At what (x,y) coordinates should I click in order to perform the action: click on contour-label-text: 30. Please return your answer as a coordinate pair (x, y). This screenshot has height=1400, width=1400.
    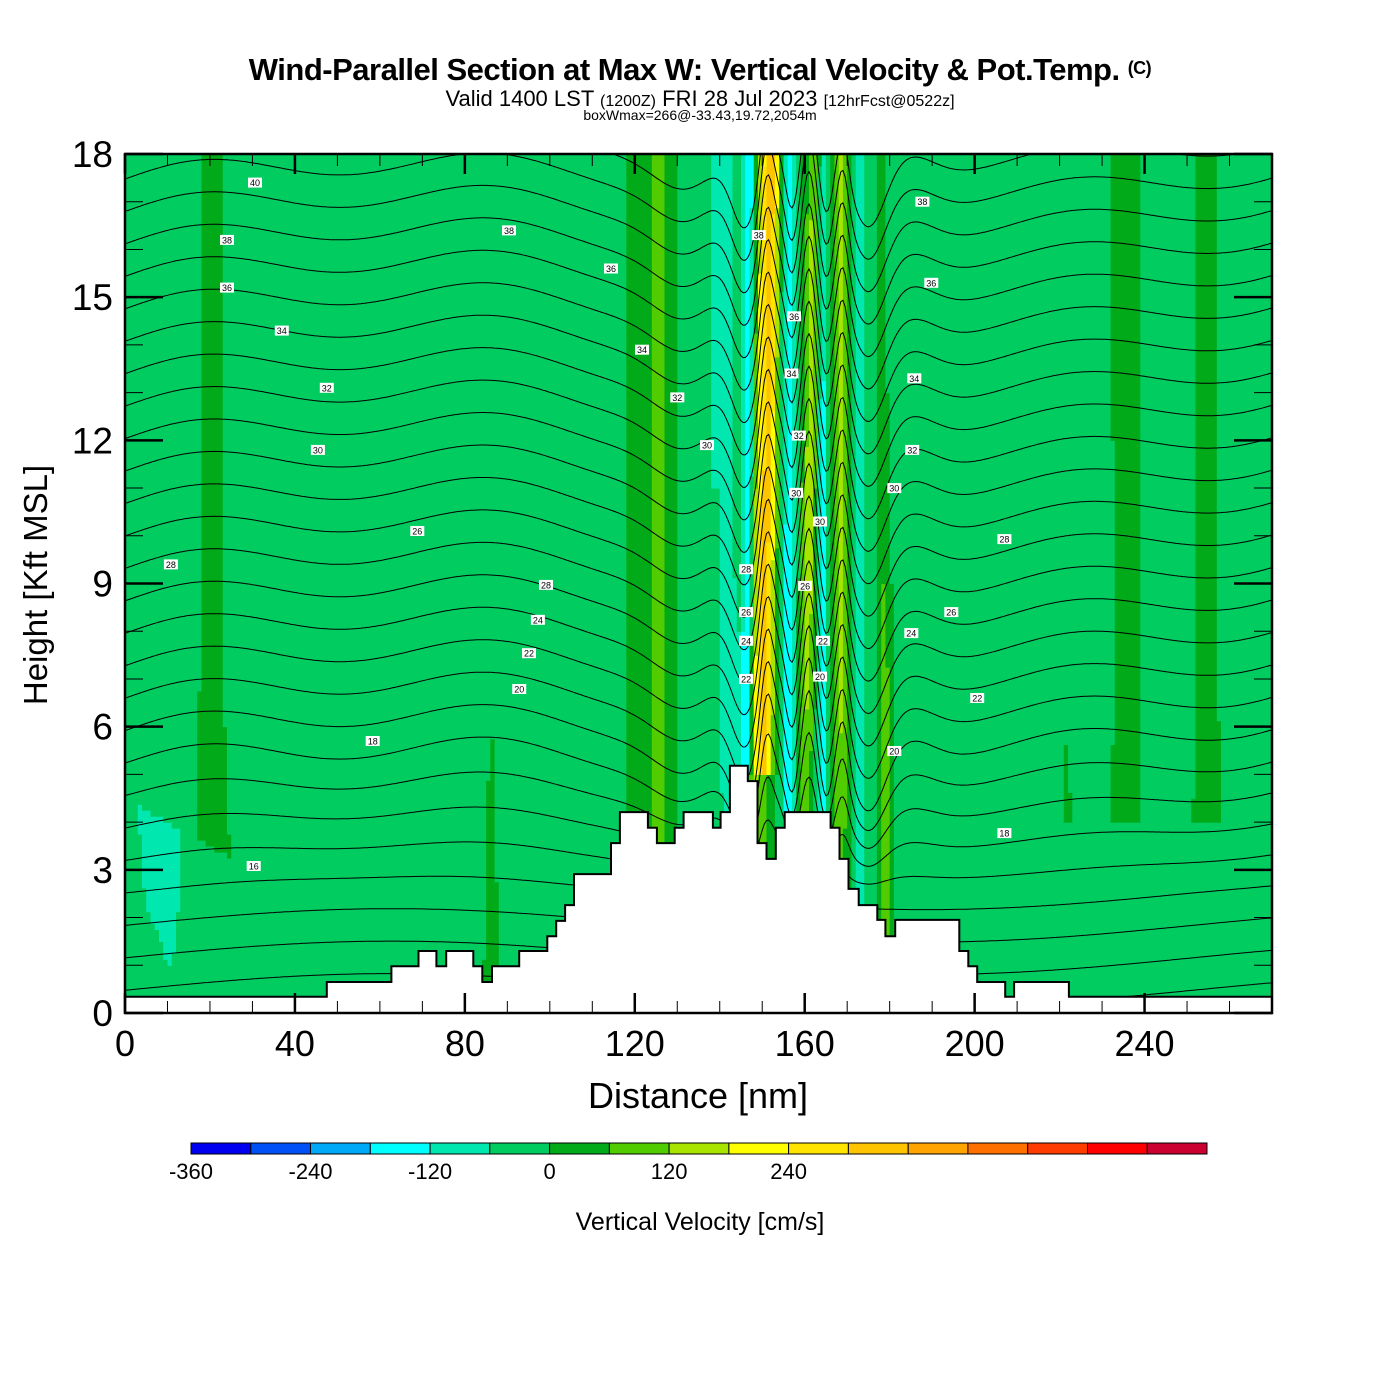
    Looking at the image, I should click on (796, 493).